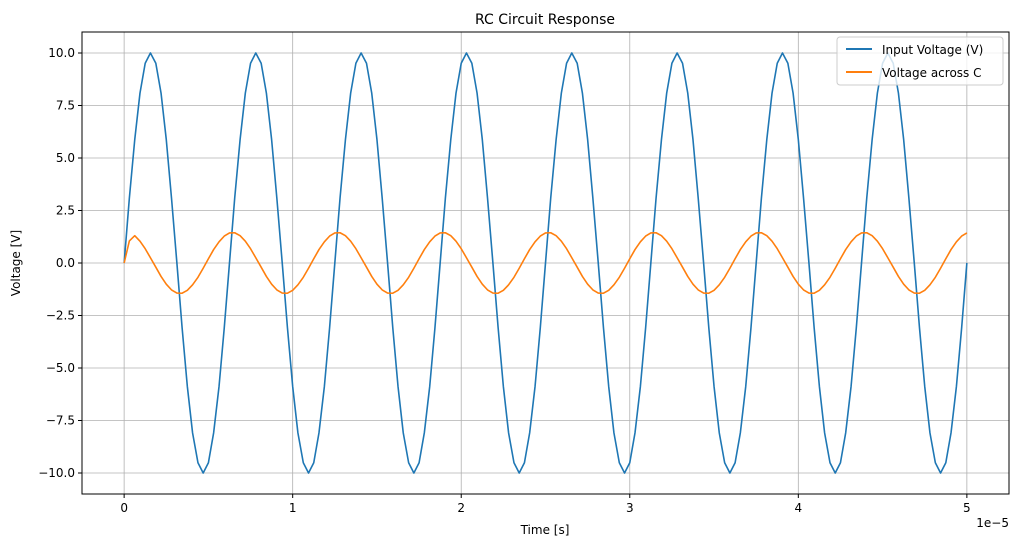  I want to click on legend-label-capacitor: Voltage across C, so click(932, 73).